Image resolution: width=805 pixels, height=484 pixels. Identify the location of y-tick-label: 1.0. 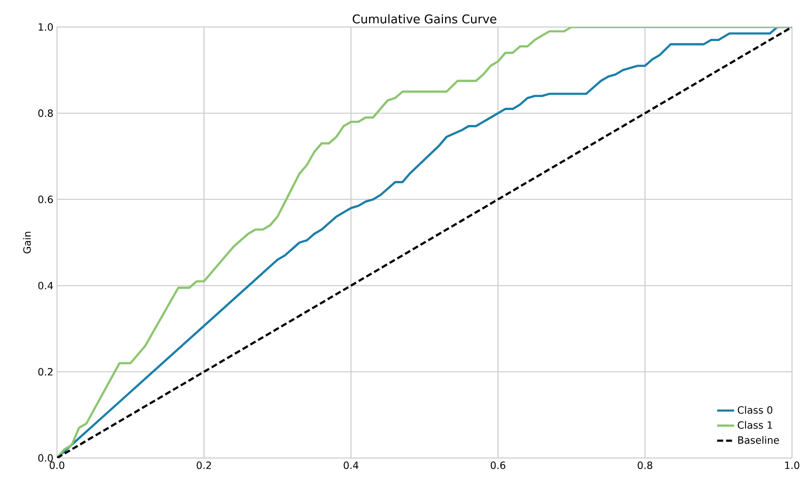
(45, 27).